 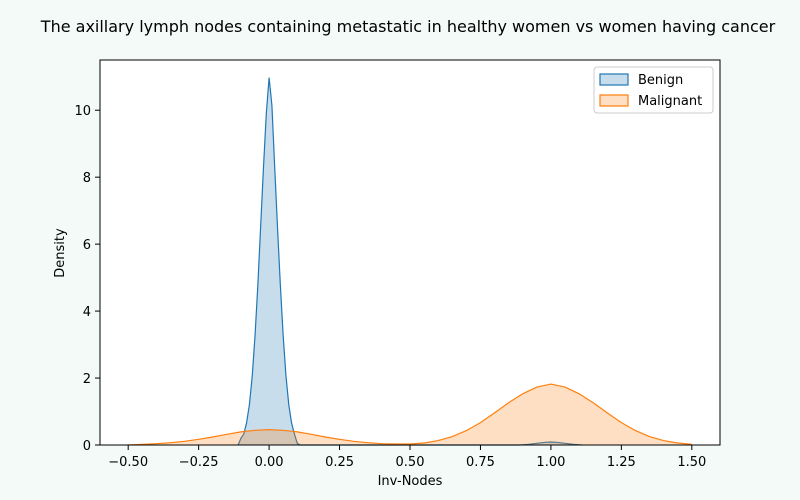 I want to click on x-tick-label: −0.50, so click(x=128, y=462).